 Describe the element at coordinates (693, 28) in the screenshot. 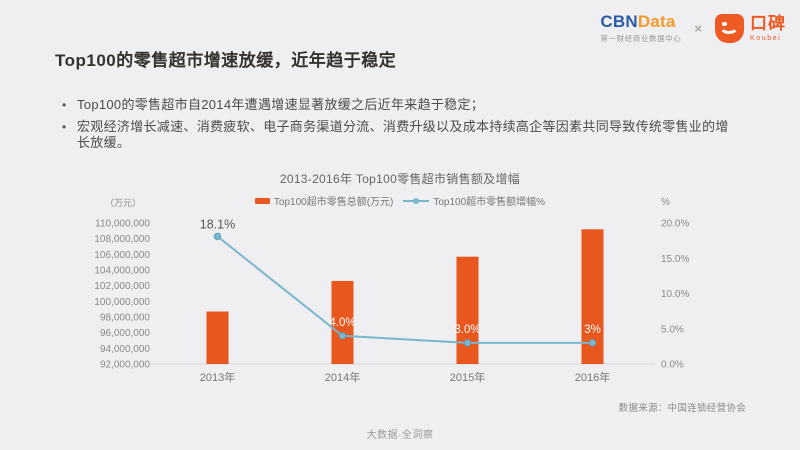

I see `header-logos: CBNData 第一财经商业数据中心 × 口碑 Koubei` at that location.